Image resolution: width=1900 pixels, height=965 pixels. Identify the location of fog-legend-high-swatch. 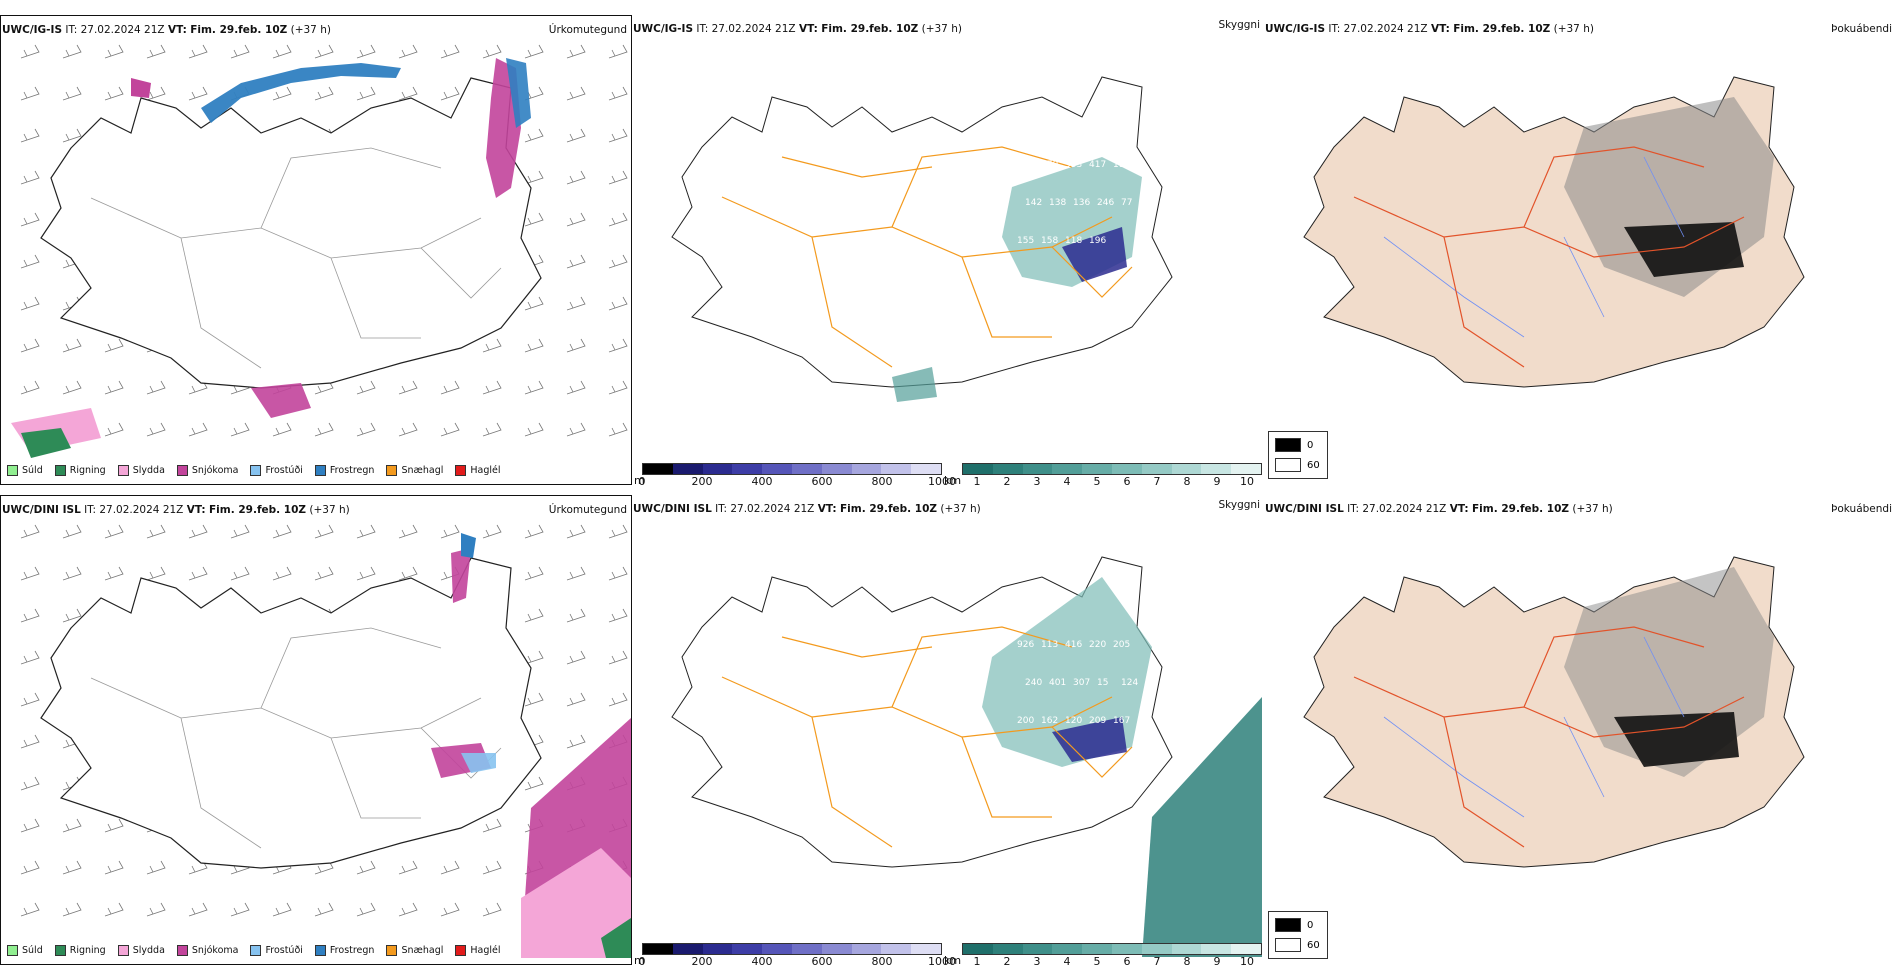
(1288, 465).